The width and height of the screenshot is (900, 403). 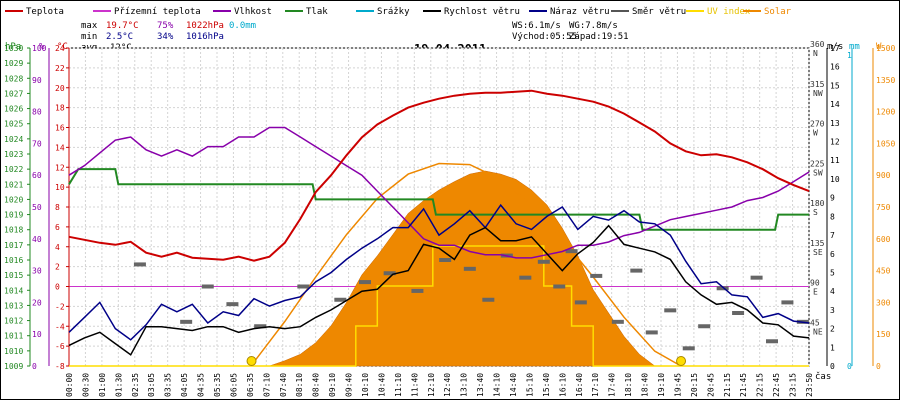 I want to click on time-tick-label: 22:45, so click(x=776, y=385).